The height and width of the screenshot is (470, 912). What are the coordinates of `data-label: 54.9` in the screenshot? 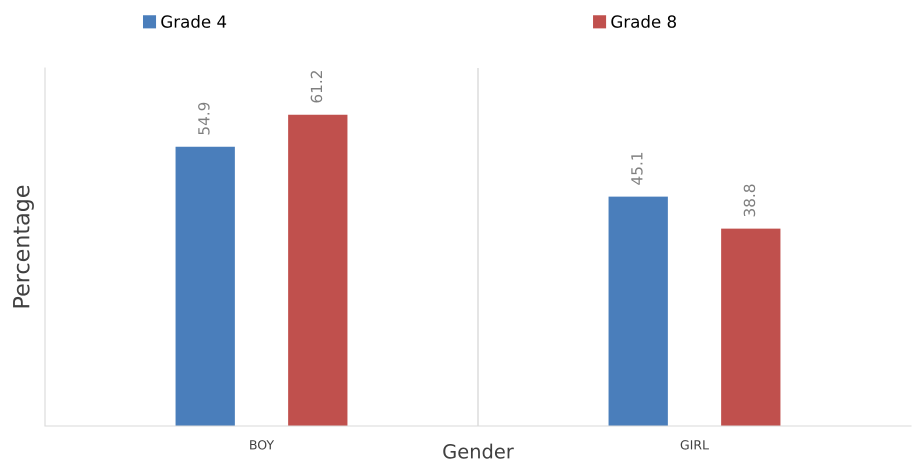 It's located at (204, 118).